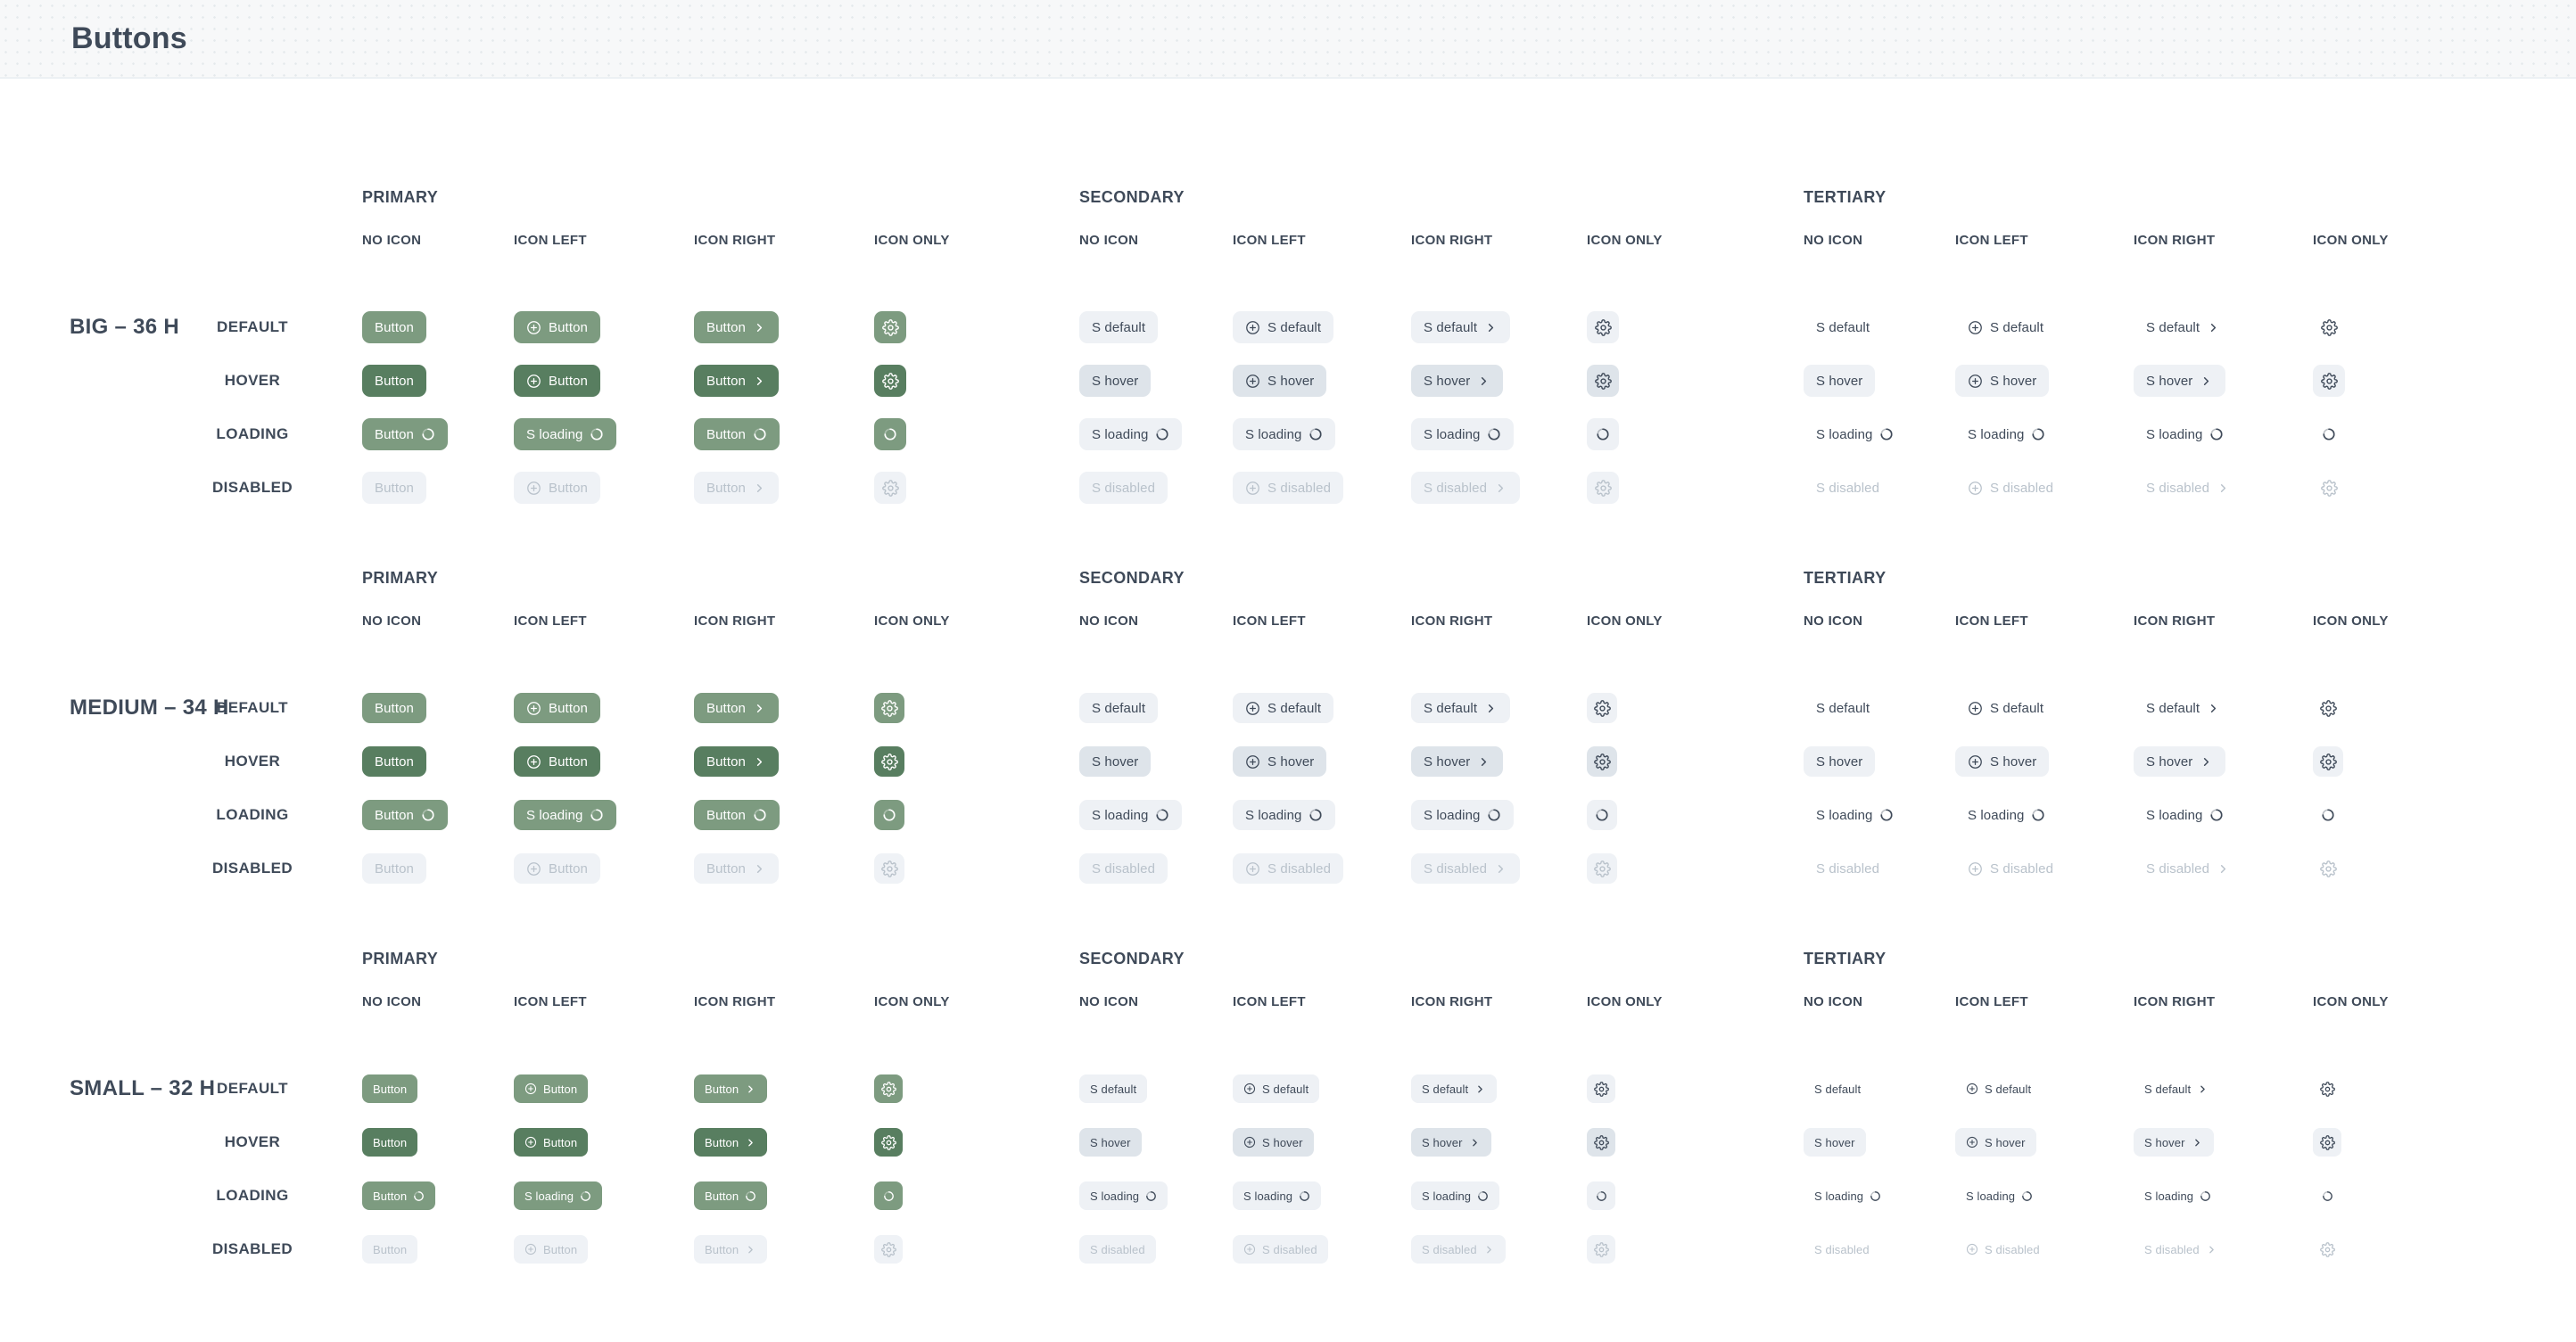 The image size is (2576, 1342). I want to click on secondary-loading-icon-right-button: S loading, so click(1455, 1195).